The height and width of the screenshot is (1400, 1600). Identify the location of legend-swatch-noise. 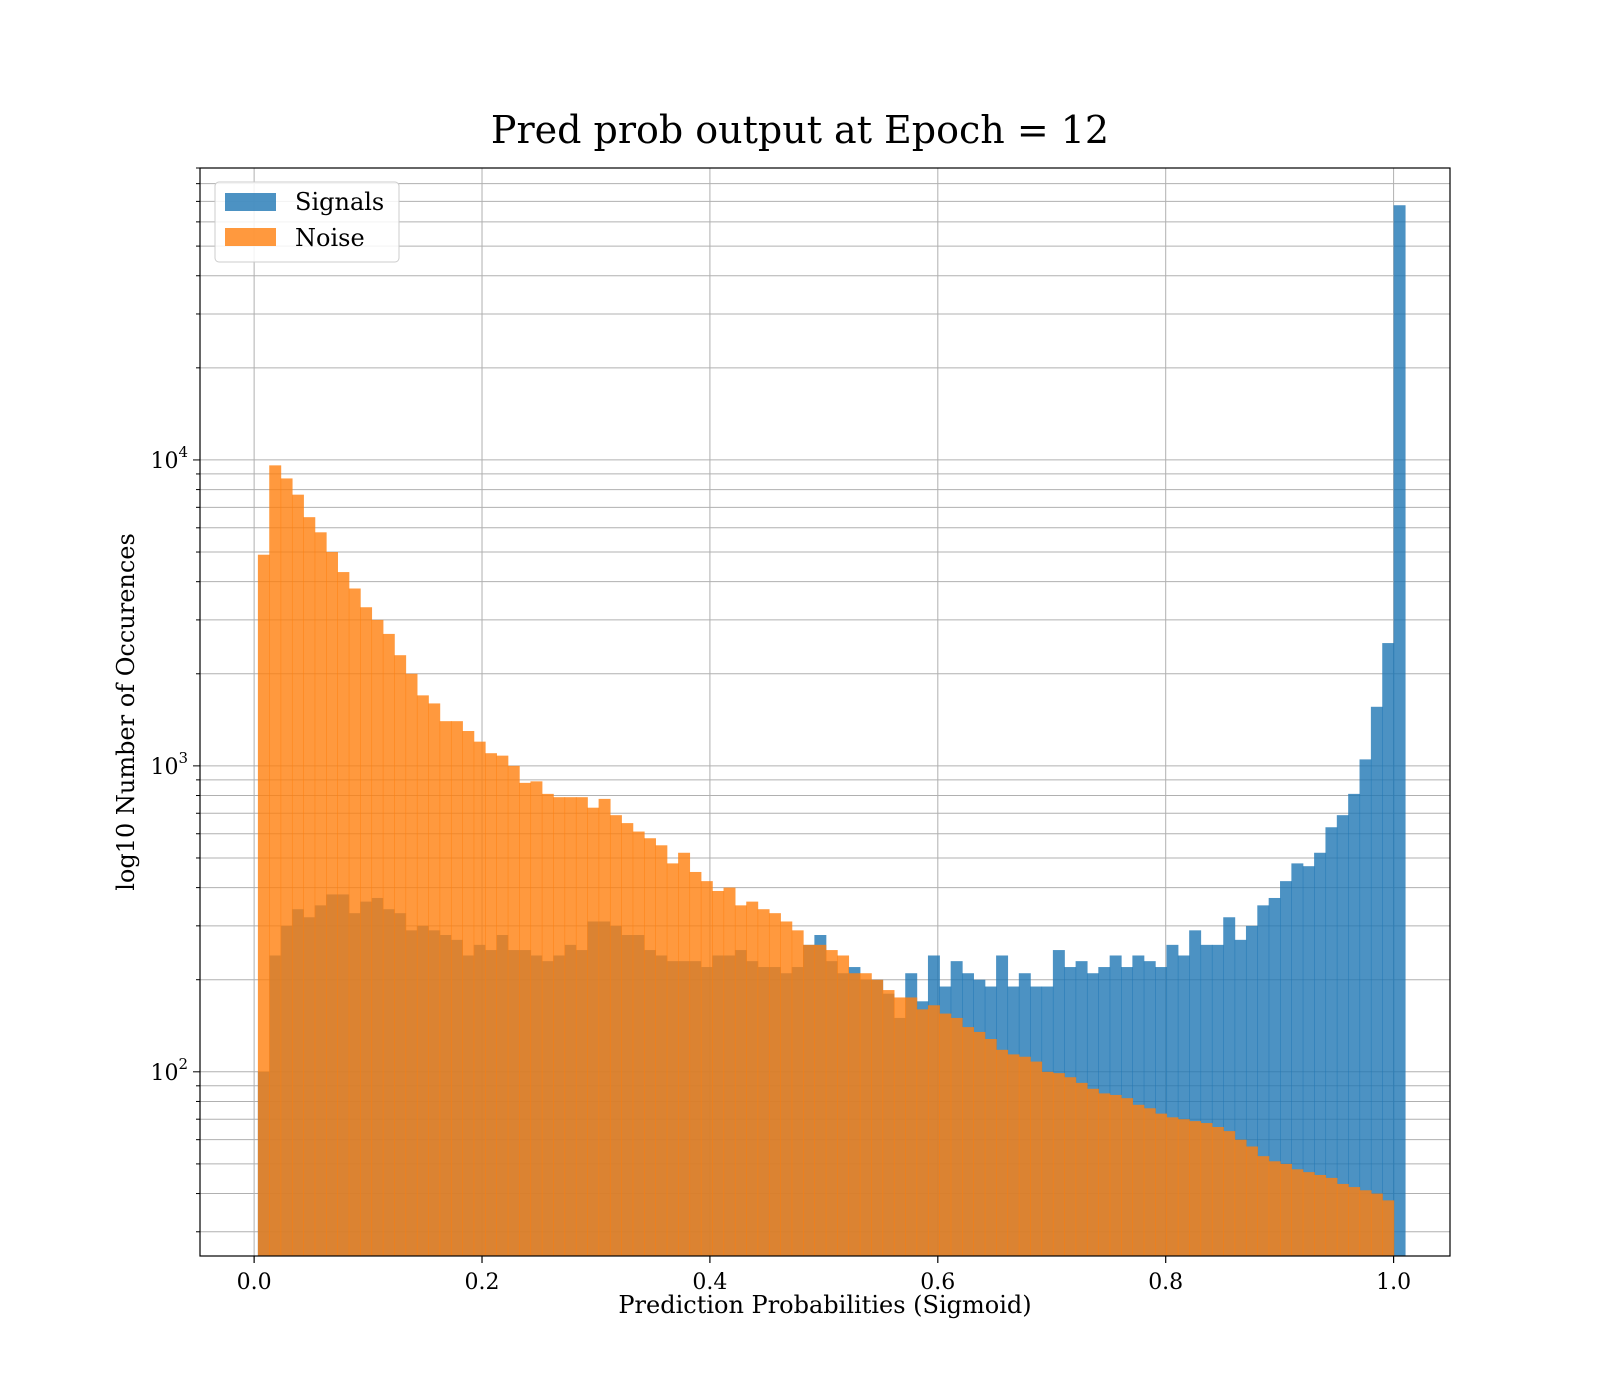
(250, 237).